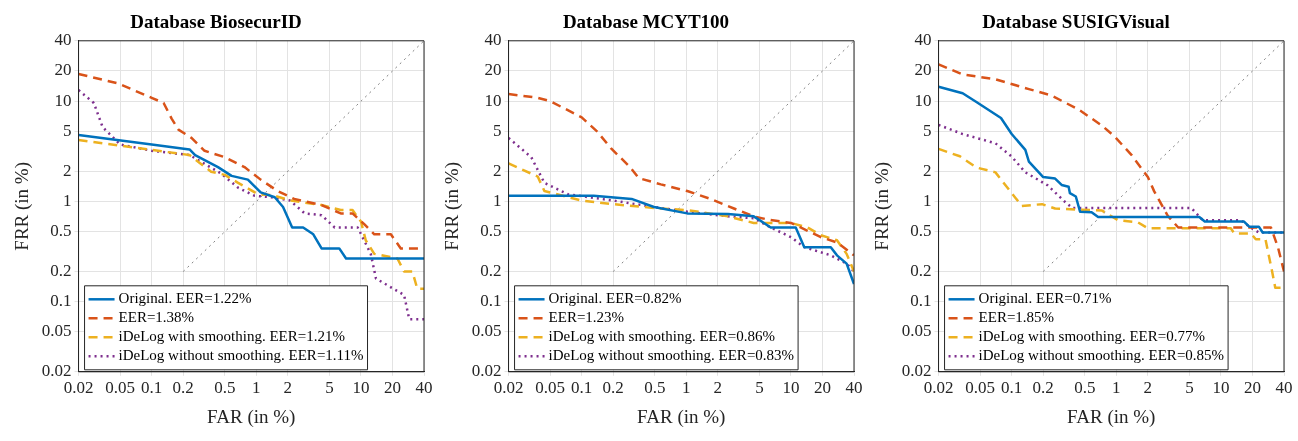 The width and height of the screenshot is (1298, 441). What do you see at coordinates (586, 317) in the screenshot?
I see `legend-label: EER=1.23%` at bounding box center [586, 317].